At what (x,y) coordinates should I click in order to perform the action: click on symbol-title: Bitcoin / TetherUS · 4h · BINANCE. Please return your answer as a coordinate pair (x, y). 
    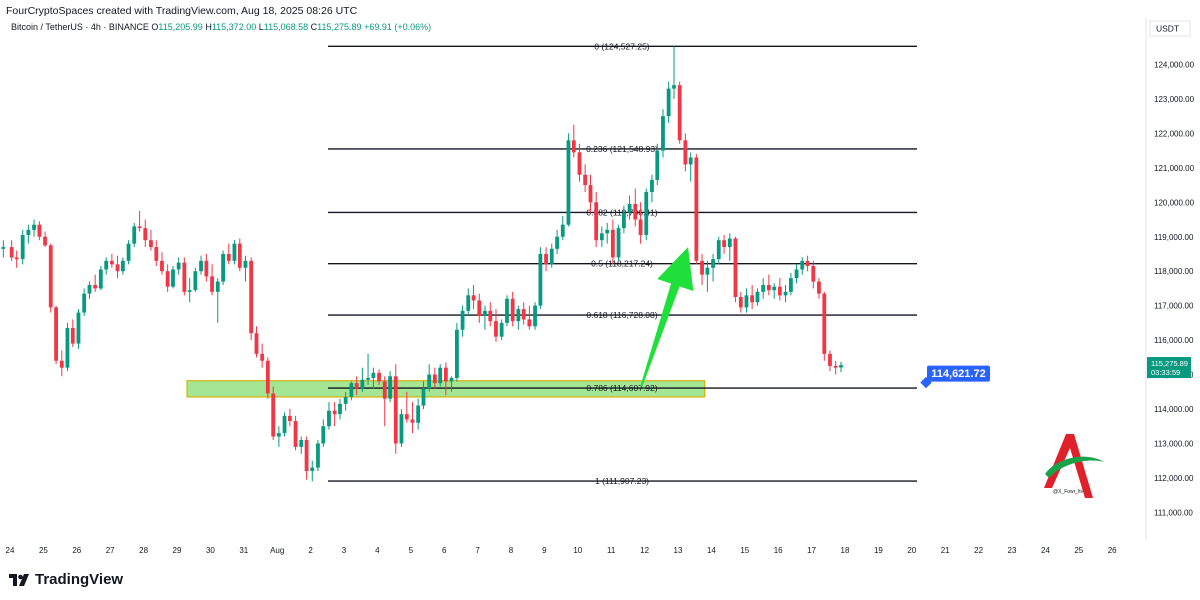
    Looking at the image, I should click on (80, 27).